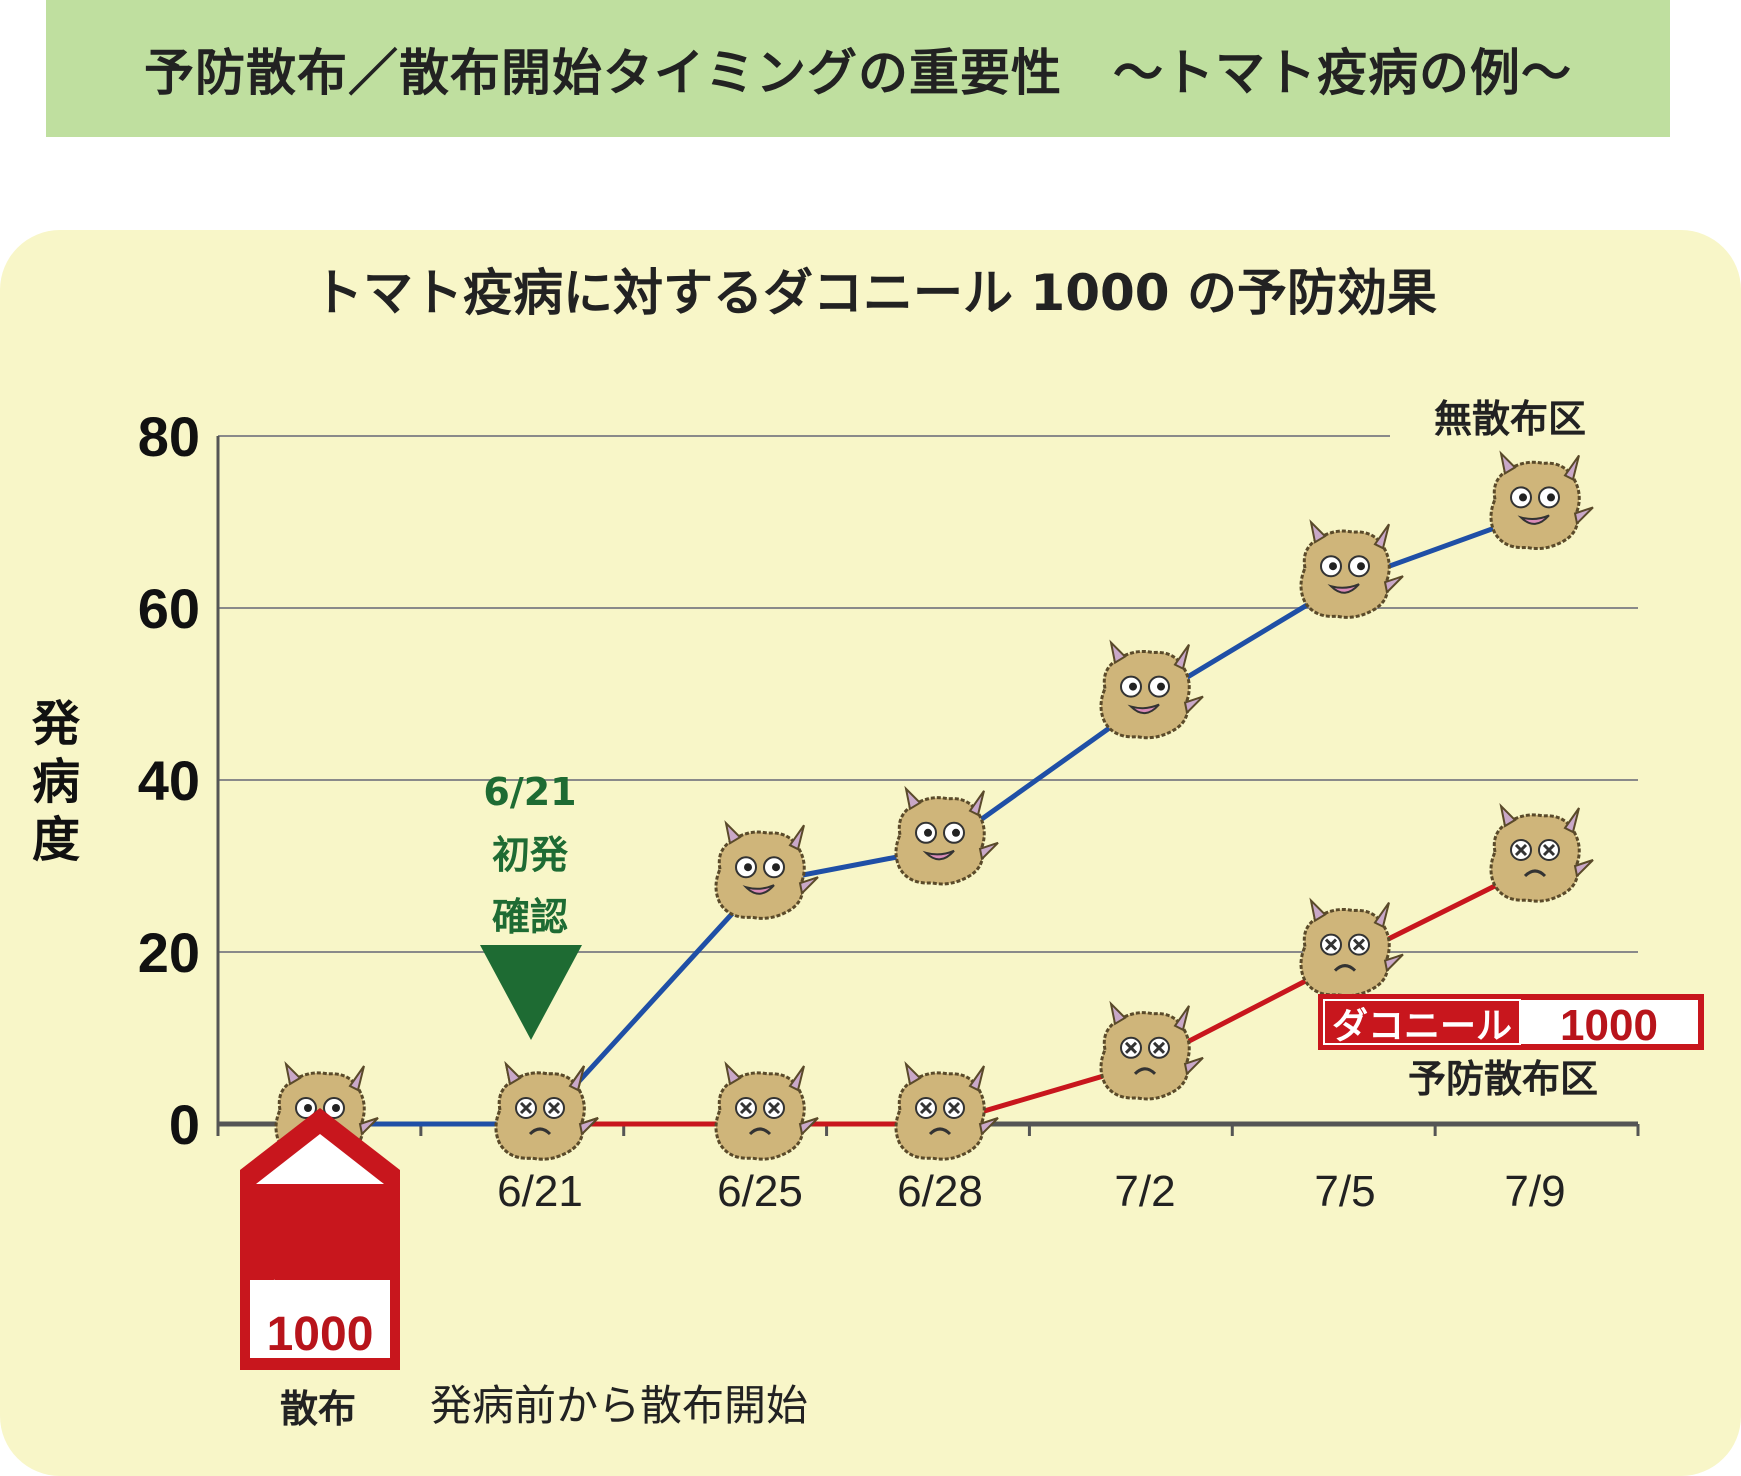  I want to click on y-axis-label-char: 病, so click(56, 782).